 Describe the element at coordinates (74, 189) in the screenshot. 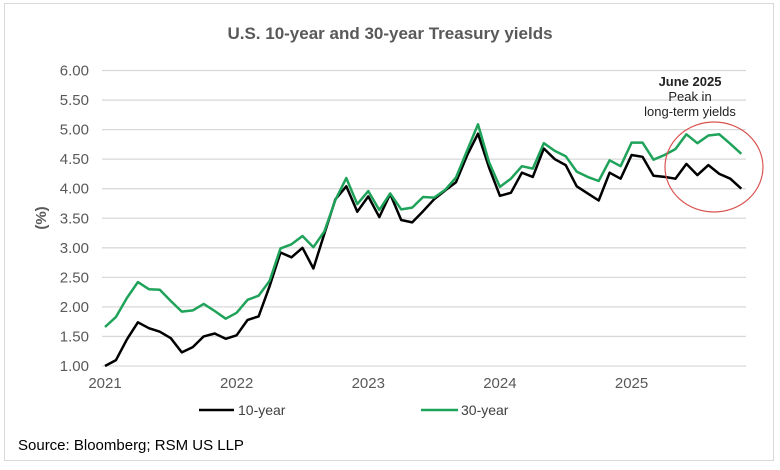

I see `y-tick-label: 4.00` at that location.